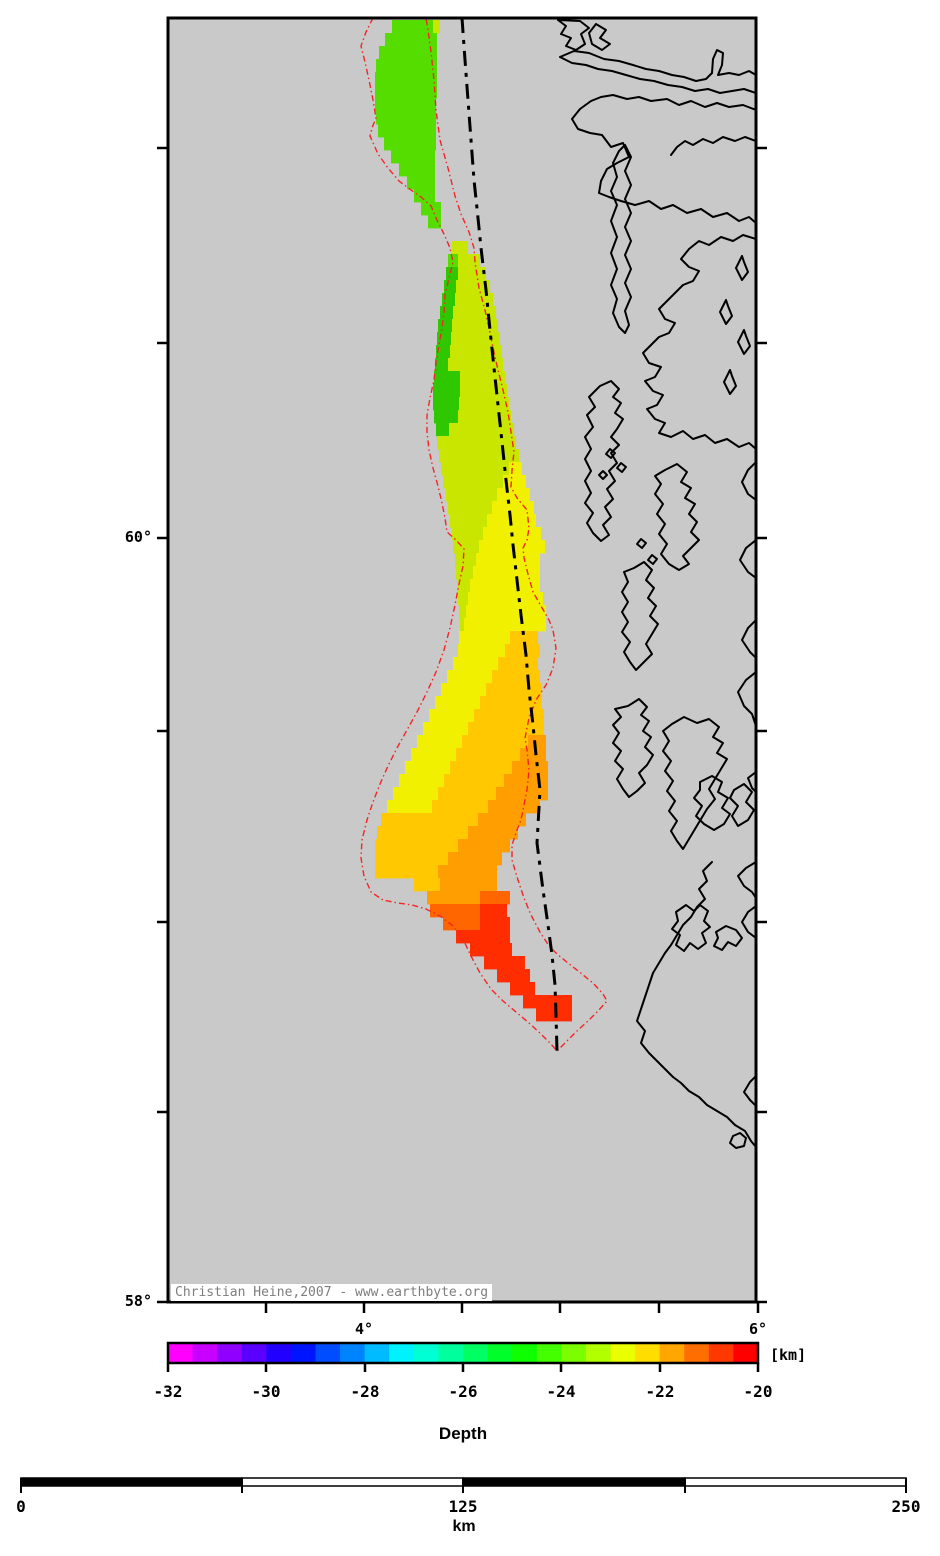 The image size is (940, 1556). What do you see at coordinates (365, 1391) in the screenshot?
I see `colorbar-tick-label: -28` at bounding box center [365, 1391].